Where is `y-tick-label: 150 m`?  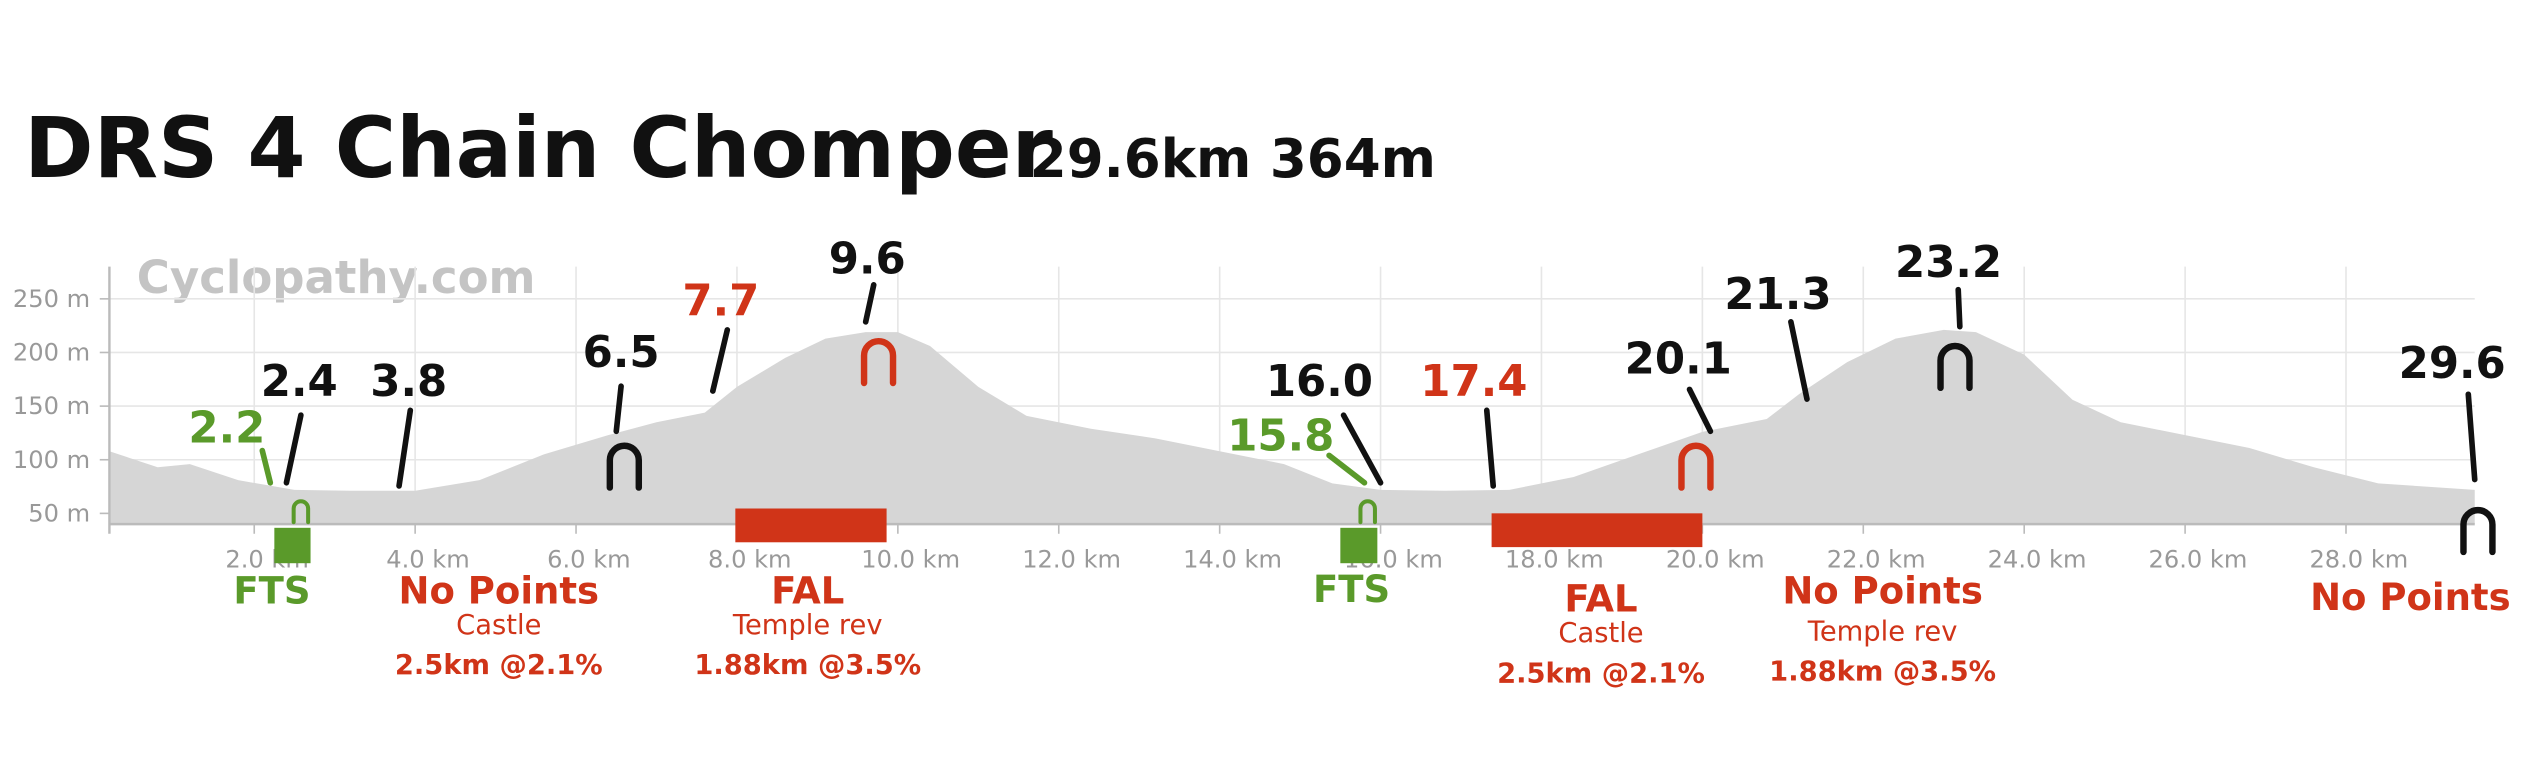
y-tick-label: 150 m is located at coordinates (51, 406).